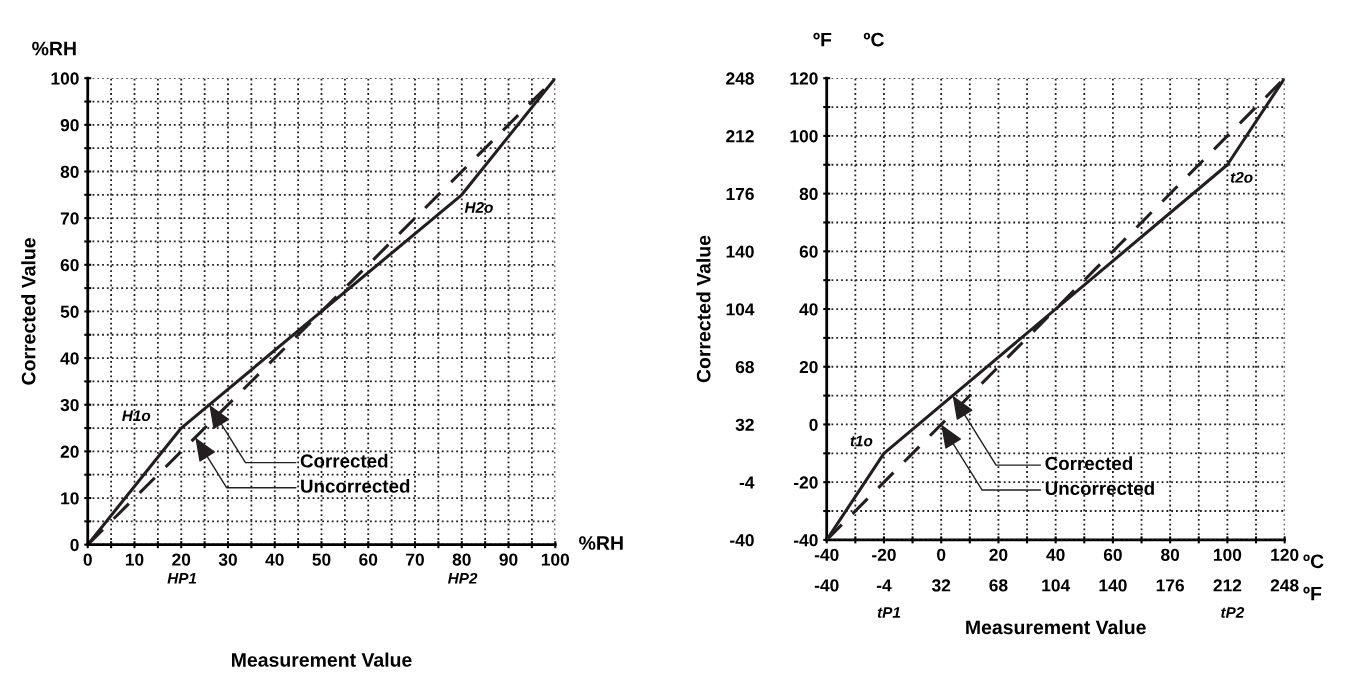 This screenshot has height=686, width=1371. Describe the element at coordinates (69, 218) in the screenshot. I see `y-tick-label: 70` at that location.